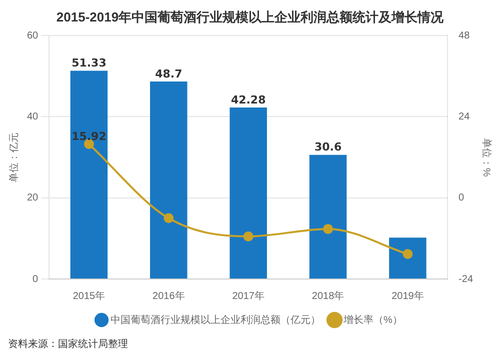 This screenshot has height=362, width=500. I want to click on chart-title: 2015-2019年中国葡萄酒行业规模以上企业利润总额统计及增长情况, so click(250, 16).